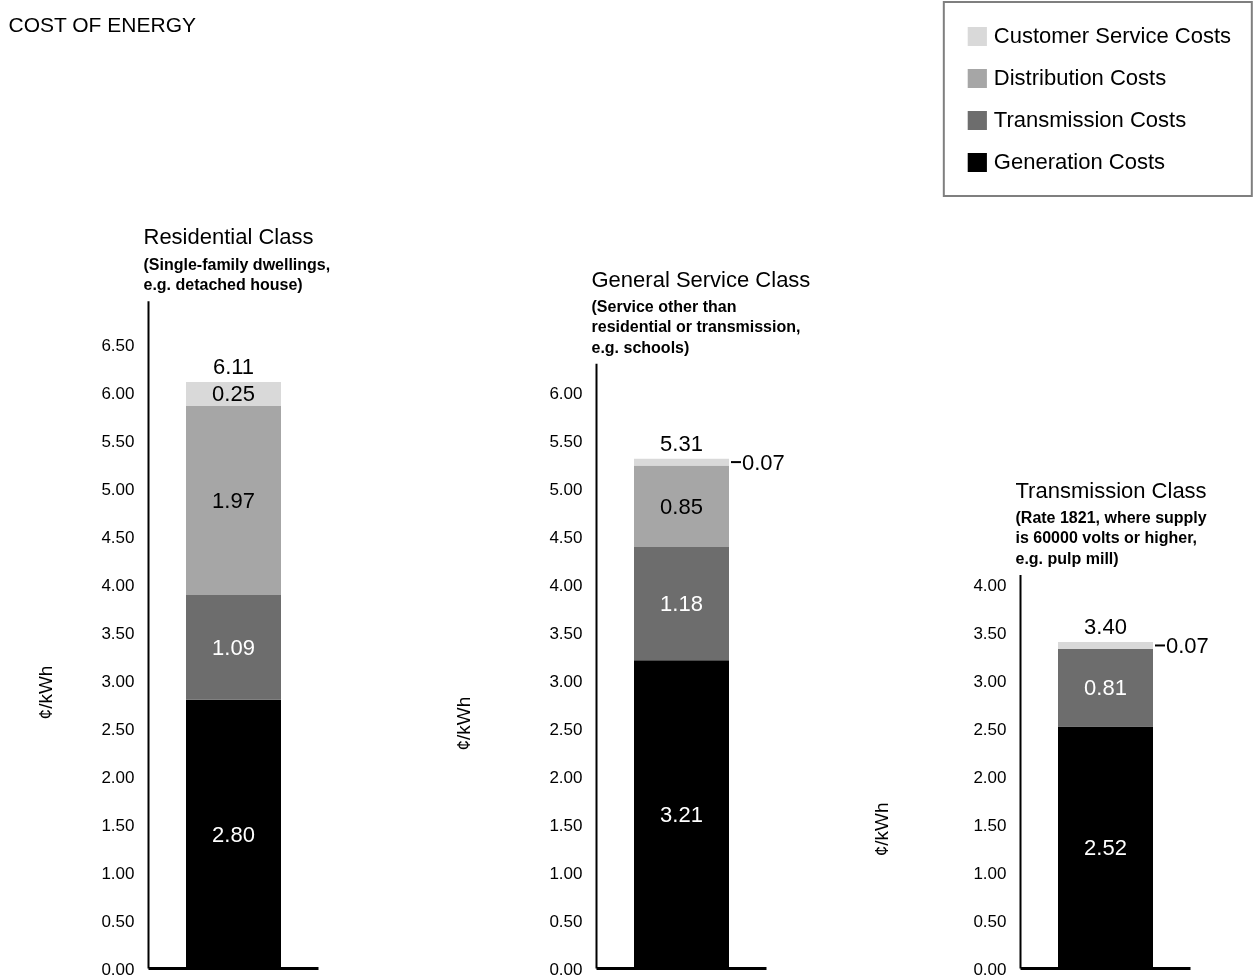 The image size is (1254, 979). Describe the element at coordinates (696, 326) in the screenshot. I see `chart-subtitle: (Service other than residential or transmission, e.g. schools)` at that location.